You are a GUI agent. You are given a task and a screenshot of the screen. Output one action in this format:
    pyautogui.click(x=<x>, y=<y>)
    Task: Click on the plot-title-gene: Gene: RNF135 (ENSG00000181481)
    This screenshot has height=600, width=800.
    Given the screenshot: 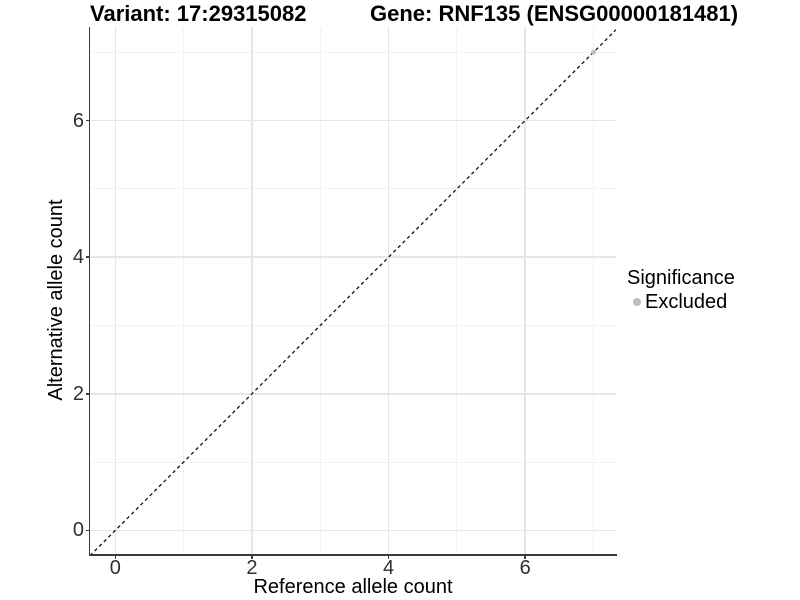 What is the action you would take?
    pyautogui.click(x=554, y=13)
    